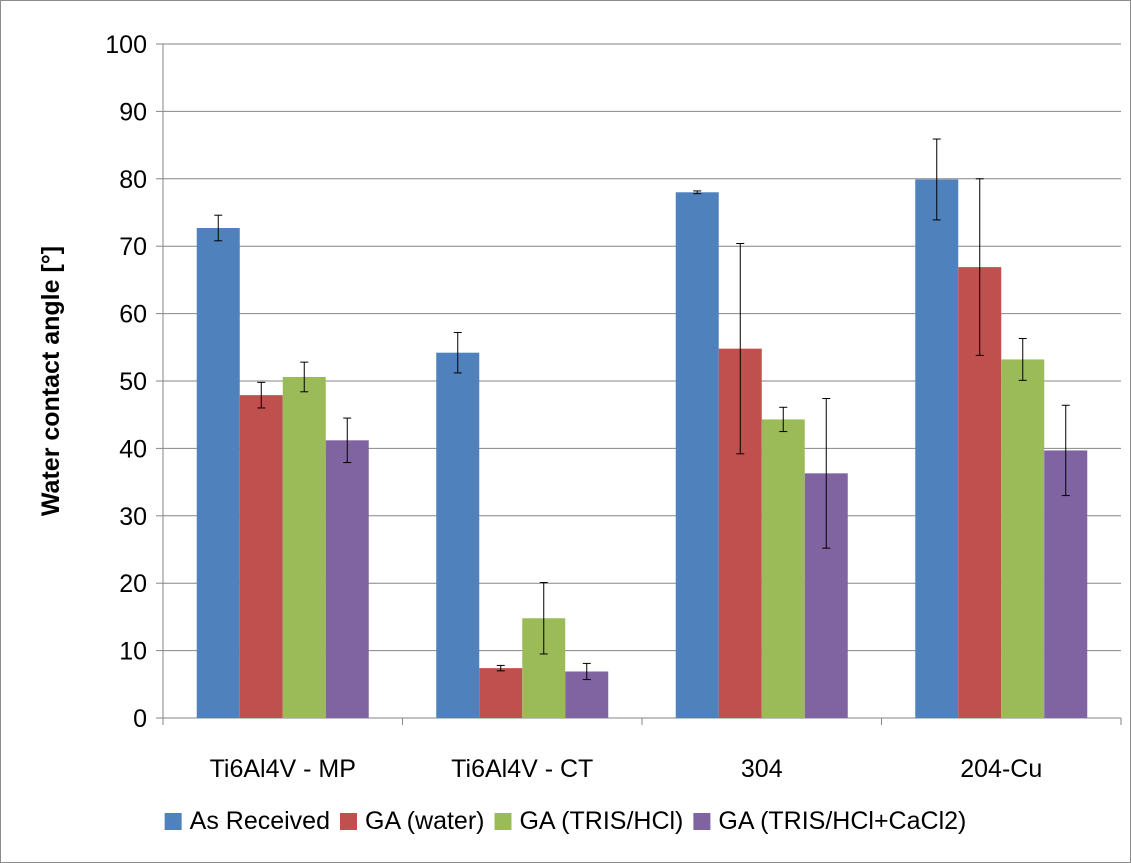 The height and width of the screenshot is (863, 1131). Describe the element at coordinates (424, 821) in the screenshot. I see `legend-label: GA (water)` at that location.